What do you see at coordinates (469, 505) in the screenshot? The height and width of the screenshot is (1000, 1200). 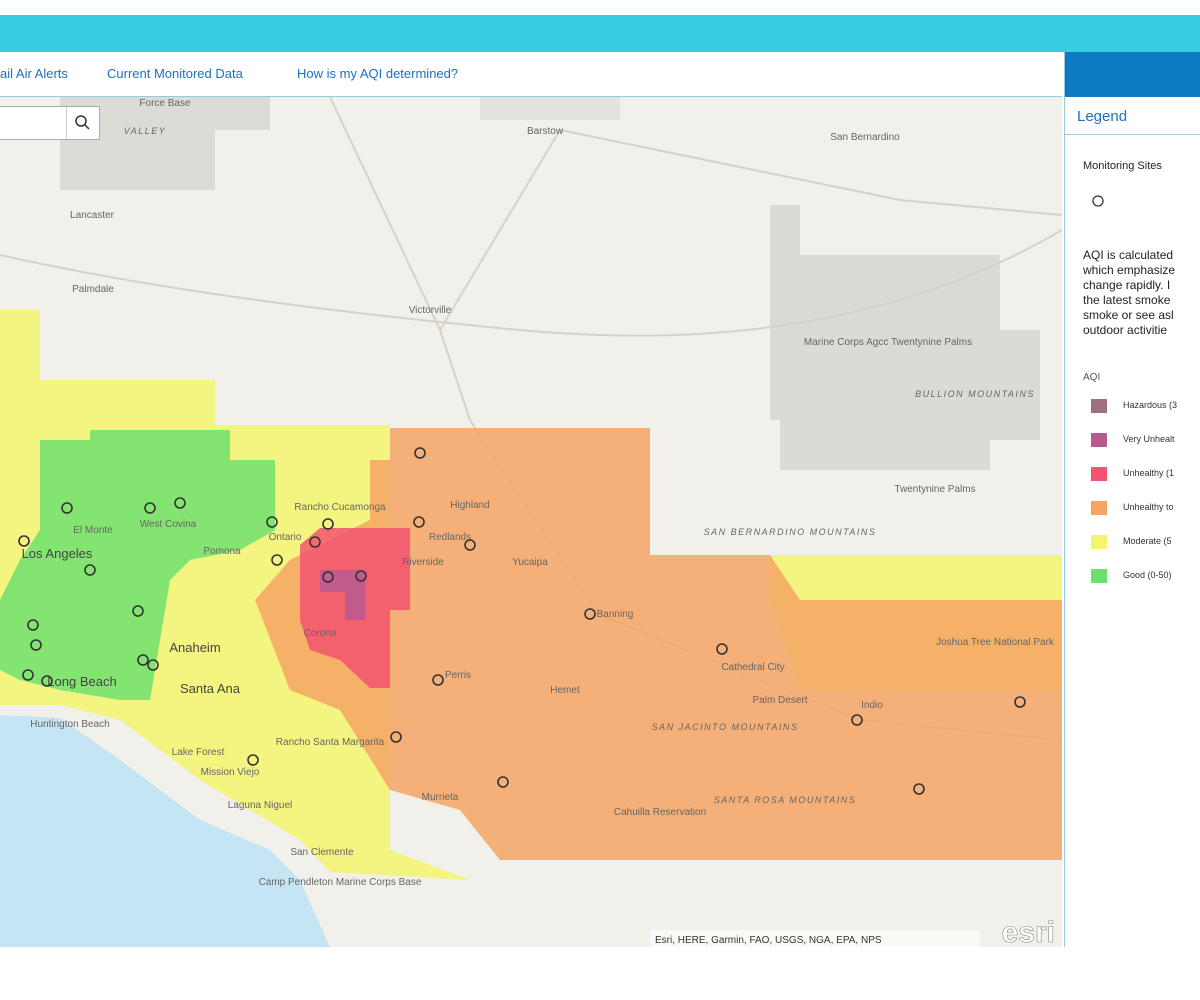 I see `place-label: Highland` at bounding box center [469, 505].